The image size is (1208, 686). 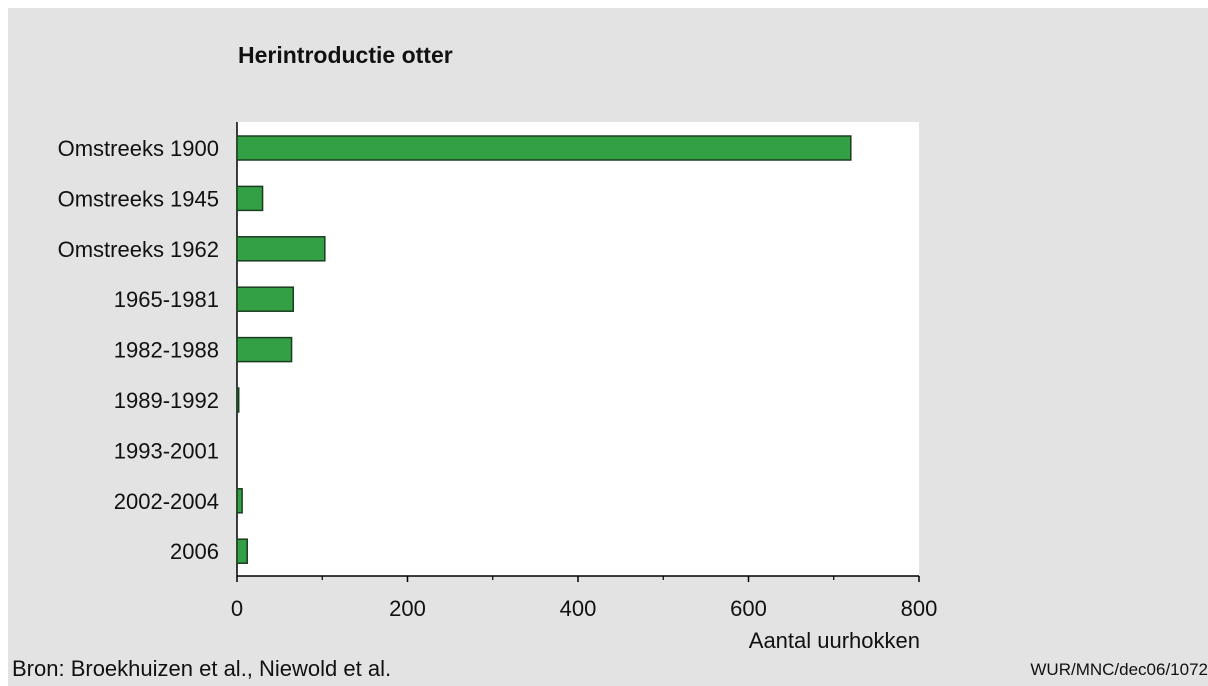 What do you see at coordinates (194, 551) in the screenshot?
I see `category-label-8: 2006` at bounding box center [194, 551].